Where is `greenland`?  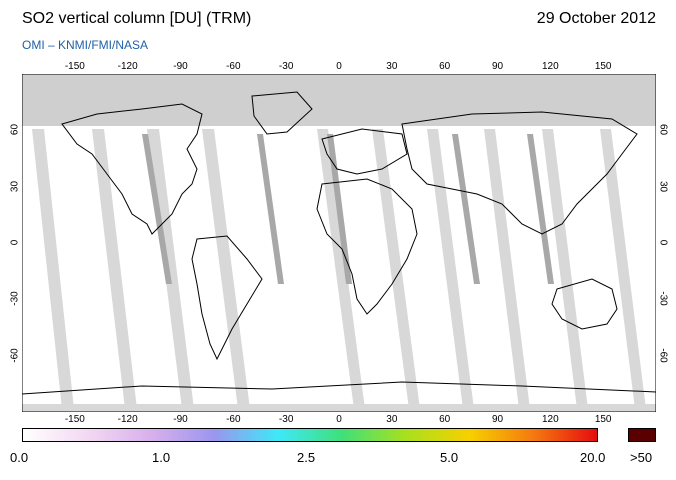 greenland is located at coordinates (282, 113).